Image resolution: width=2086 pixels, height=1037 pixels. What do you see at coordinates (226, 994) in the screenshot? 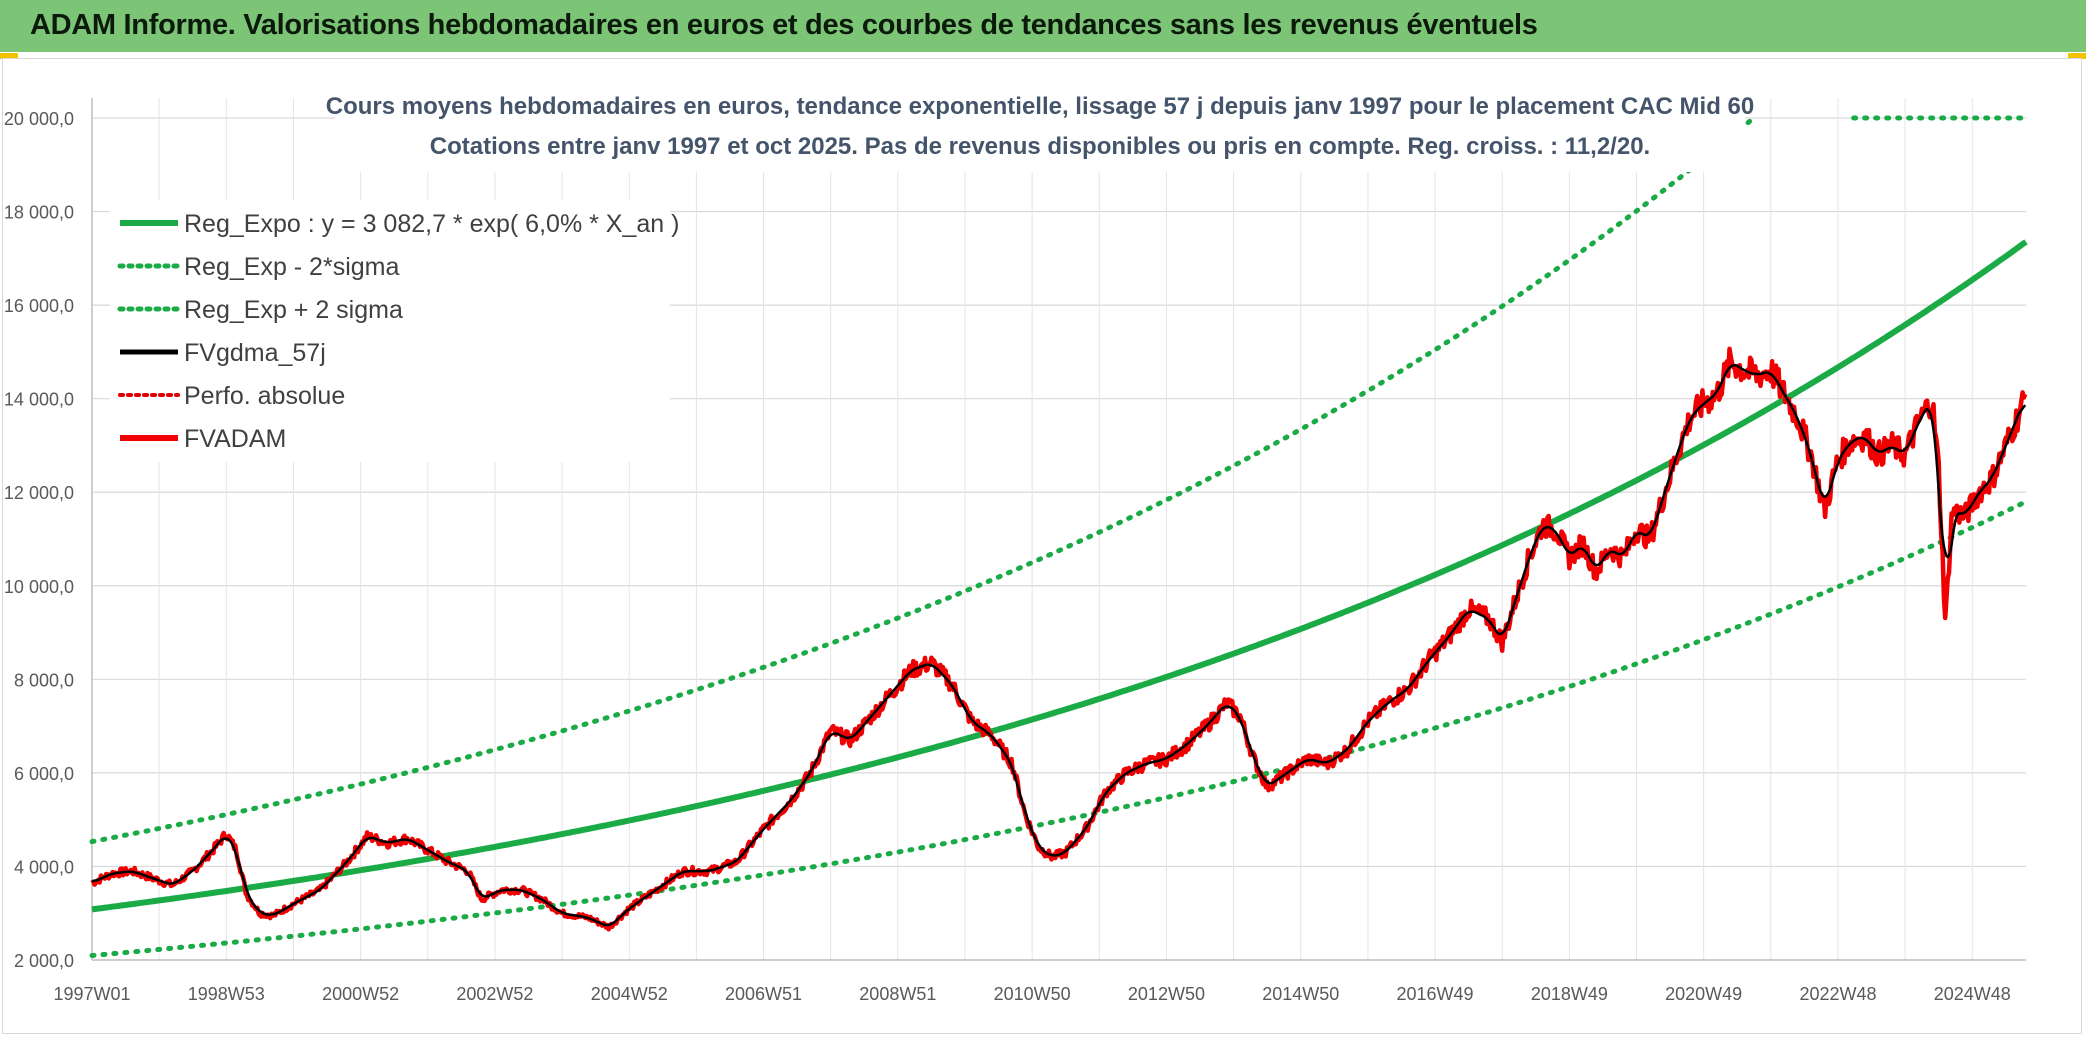
I see `x-tick-label: 1998W53` at bounding box center [226, 994].